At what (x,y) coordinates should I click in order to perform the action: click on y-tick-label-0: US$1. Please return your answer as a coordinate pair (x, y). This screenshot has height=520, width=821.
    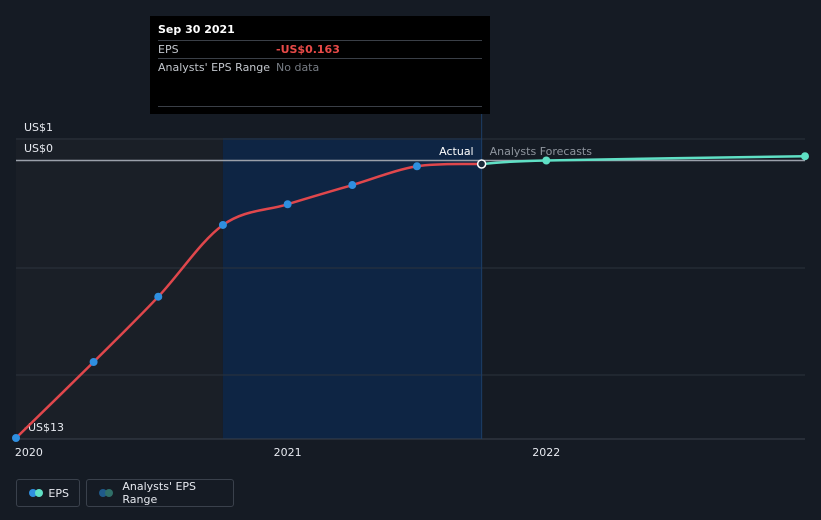
    Looking at the image, I should click on (38, 127).